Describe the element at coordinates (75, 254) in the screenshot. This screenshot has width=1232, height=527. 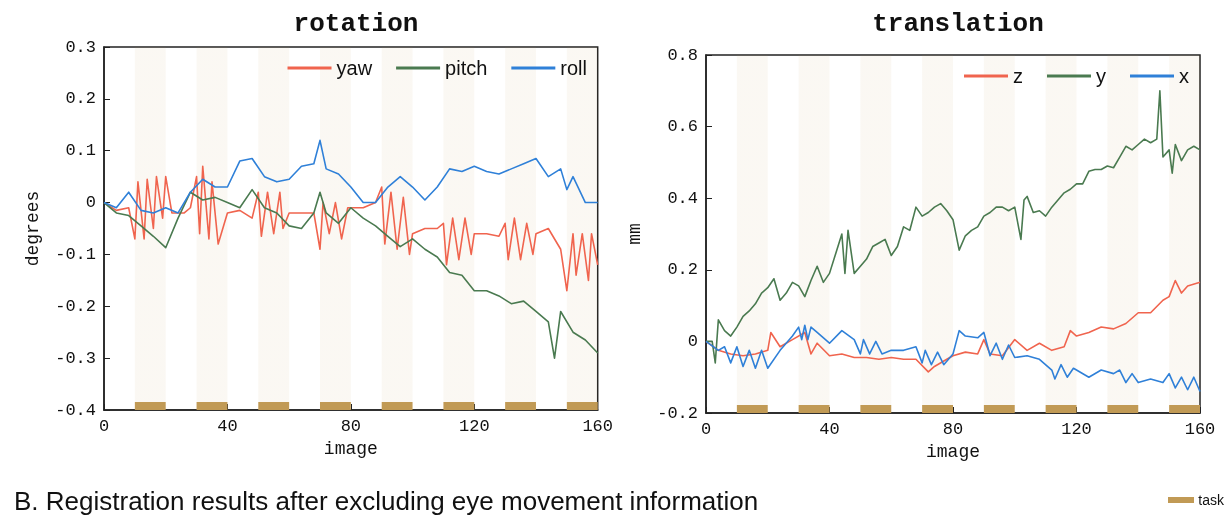
I see `y-tick-label: -0.1` at that location.